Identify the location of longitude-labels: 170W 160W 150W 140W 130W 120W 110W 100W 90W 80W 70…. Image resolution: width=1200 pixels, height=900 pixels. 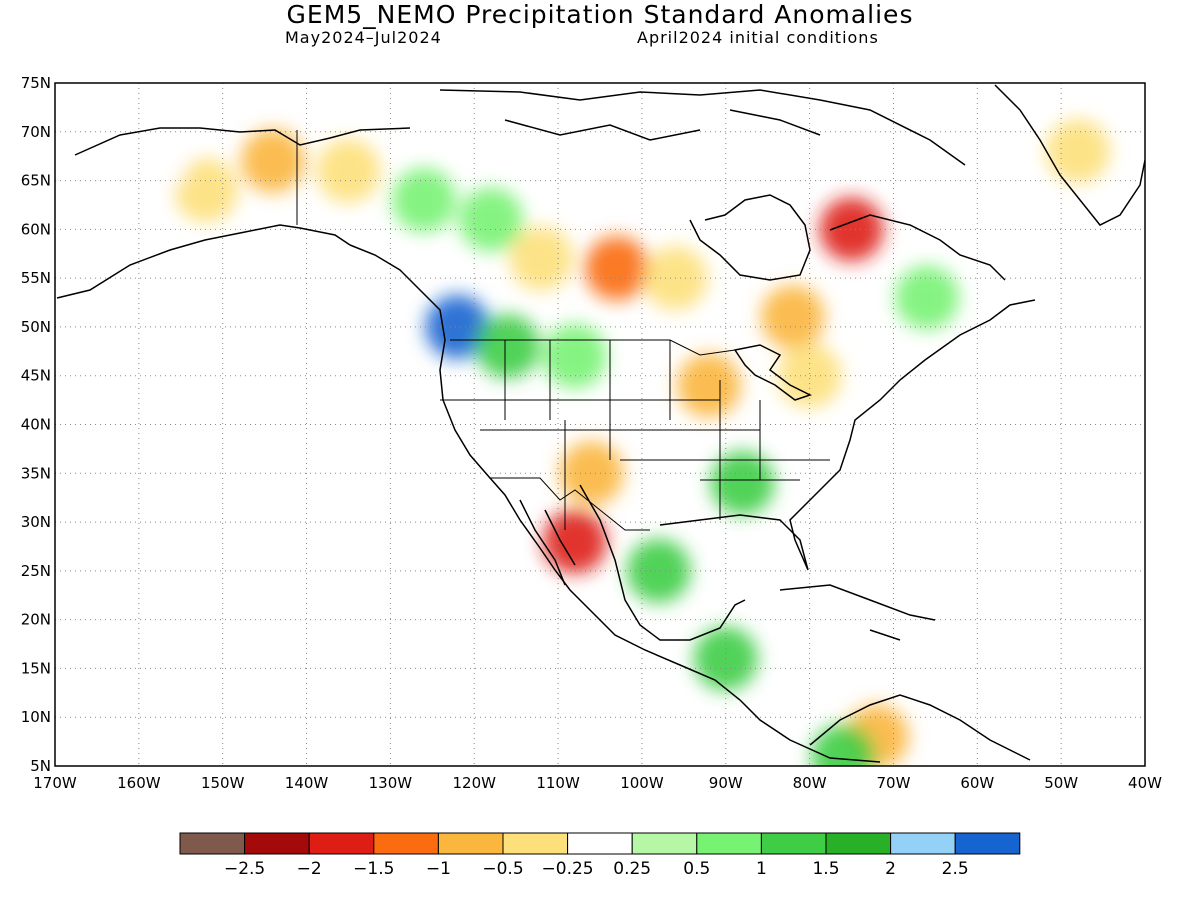
(597, 783).